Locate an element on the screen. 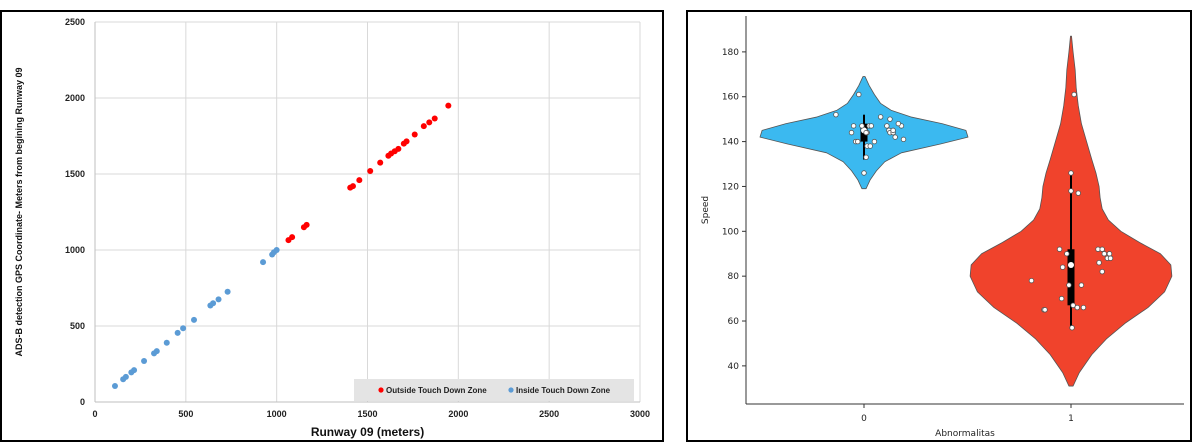 The width and height of the screenshot is (1192, 444). y-tick-label: 1500 is located at coordinates (75, 174).